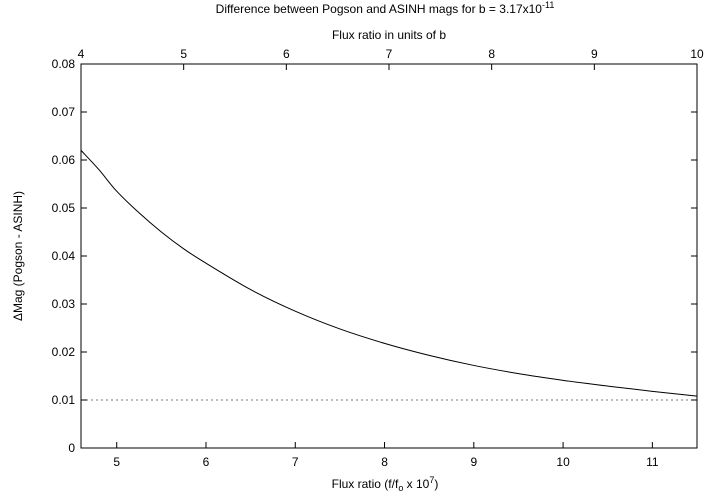 The width and height of the screenshot is (720, 504). What do you see at coordinates (594, 54) in the screenshot?
I see `top-tick-label: 9` at bounding box center [594, 54].